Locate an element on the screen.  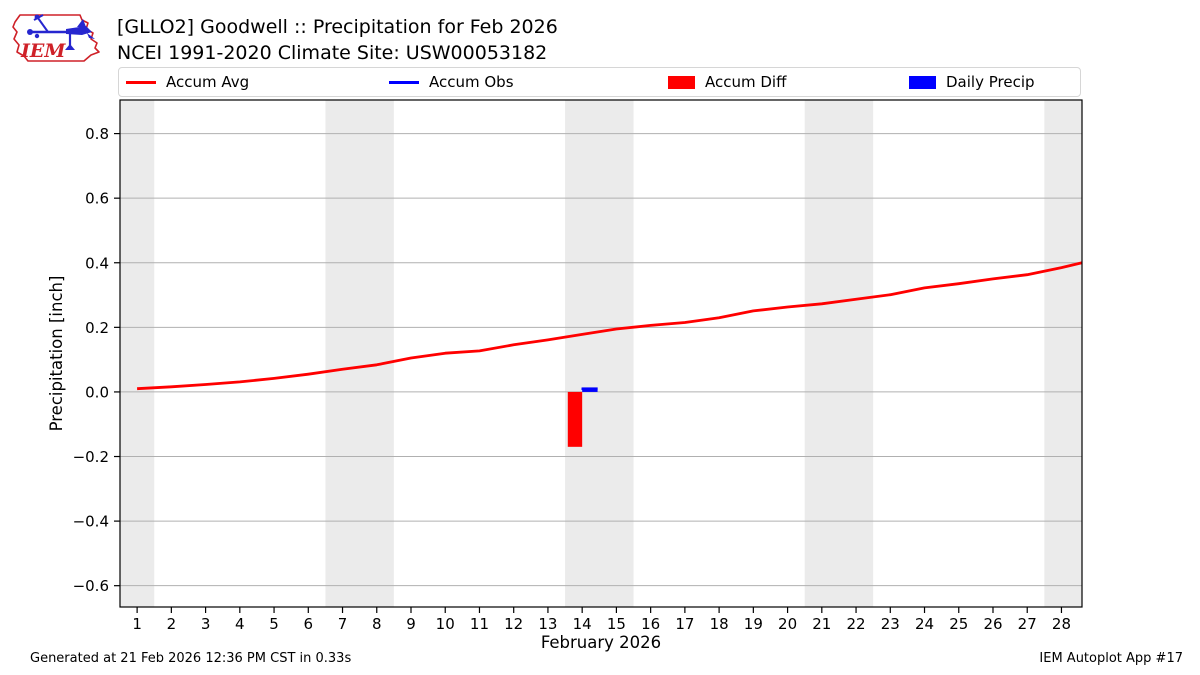
y-tick-label: −0.2 is located at coordinates (91, 457).